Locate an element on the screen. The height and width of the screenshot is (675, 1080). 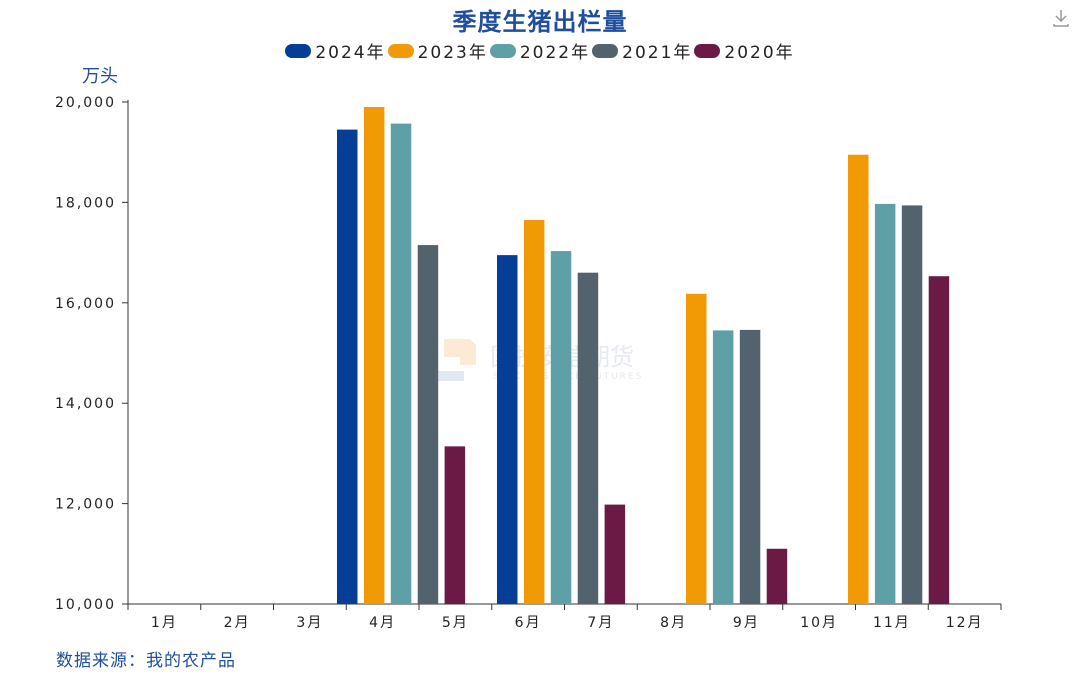
legend-label: 2020年 is located at coordinates (759, 53).